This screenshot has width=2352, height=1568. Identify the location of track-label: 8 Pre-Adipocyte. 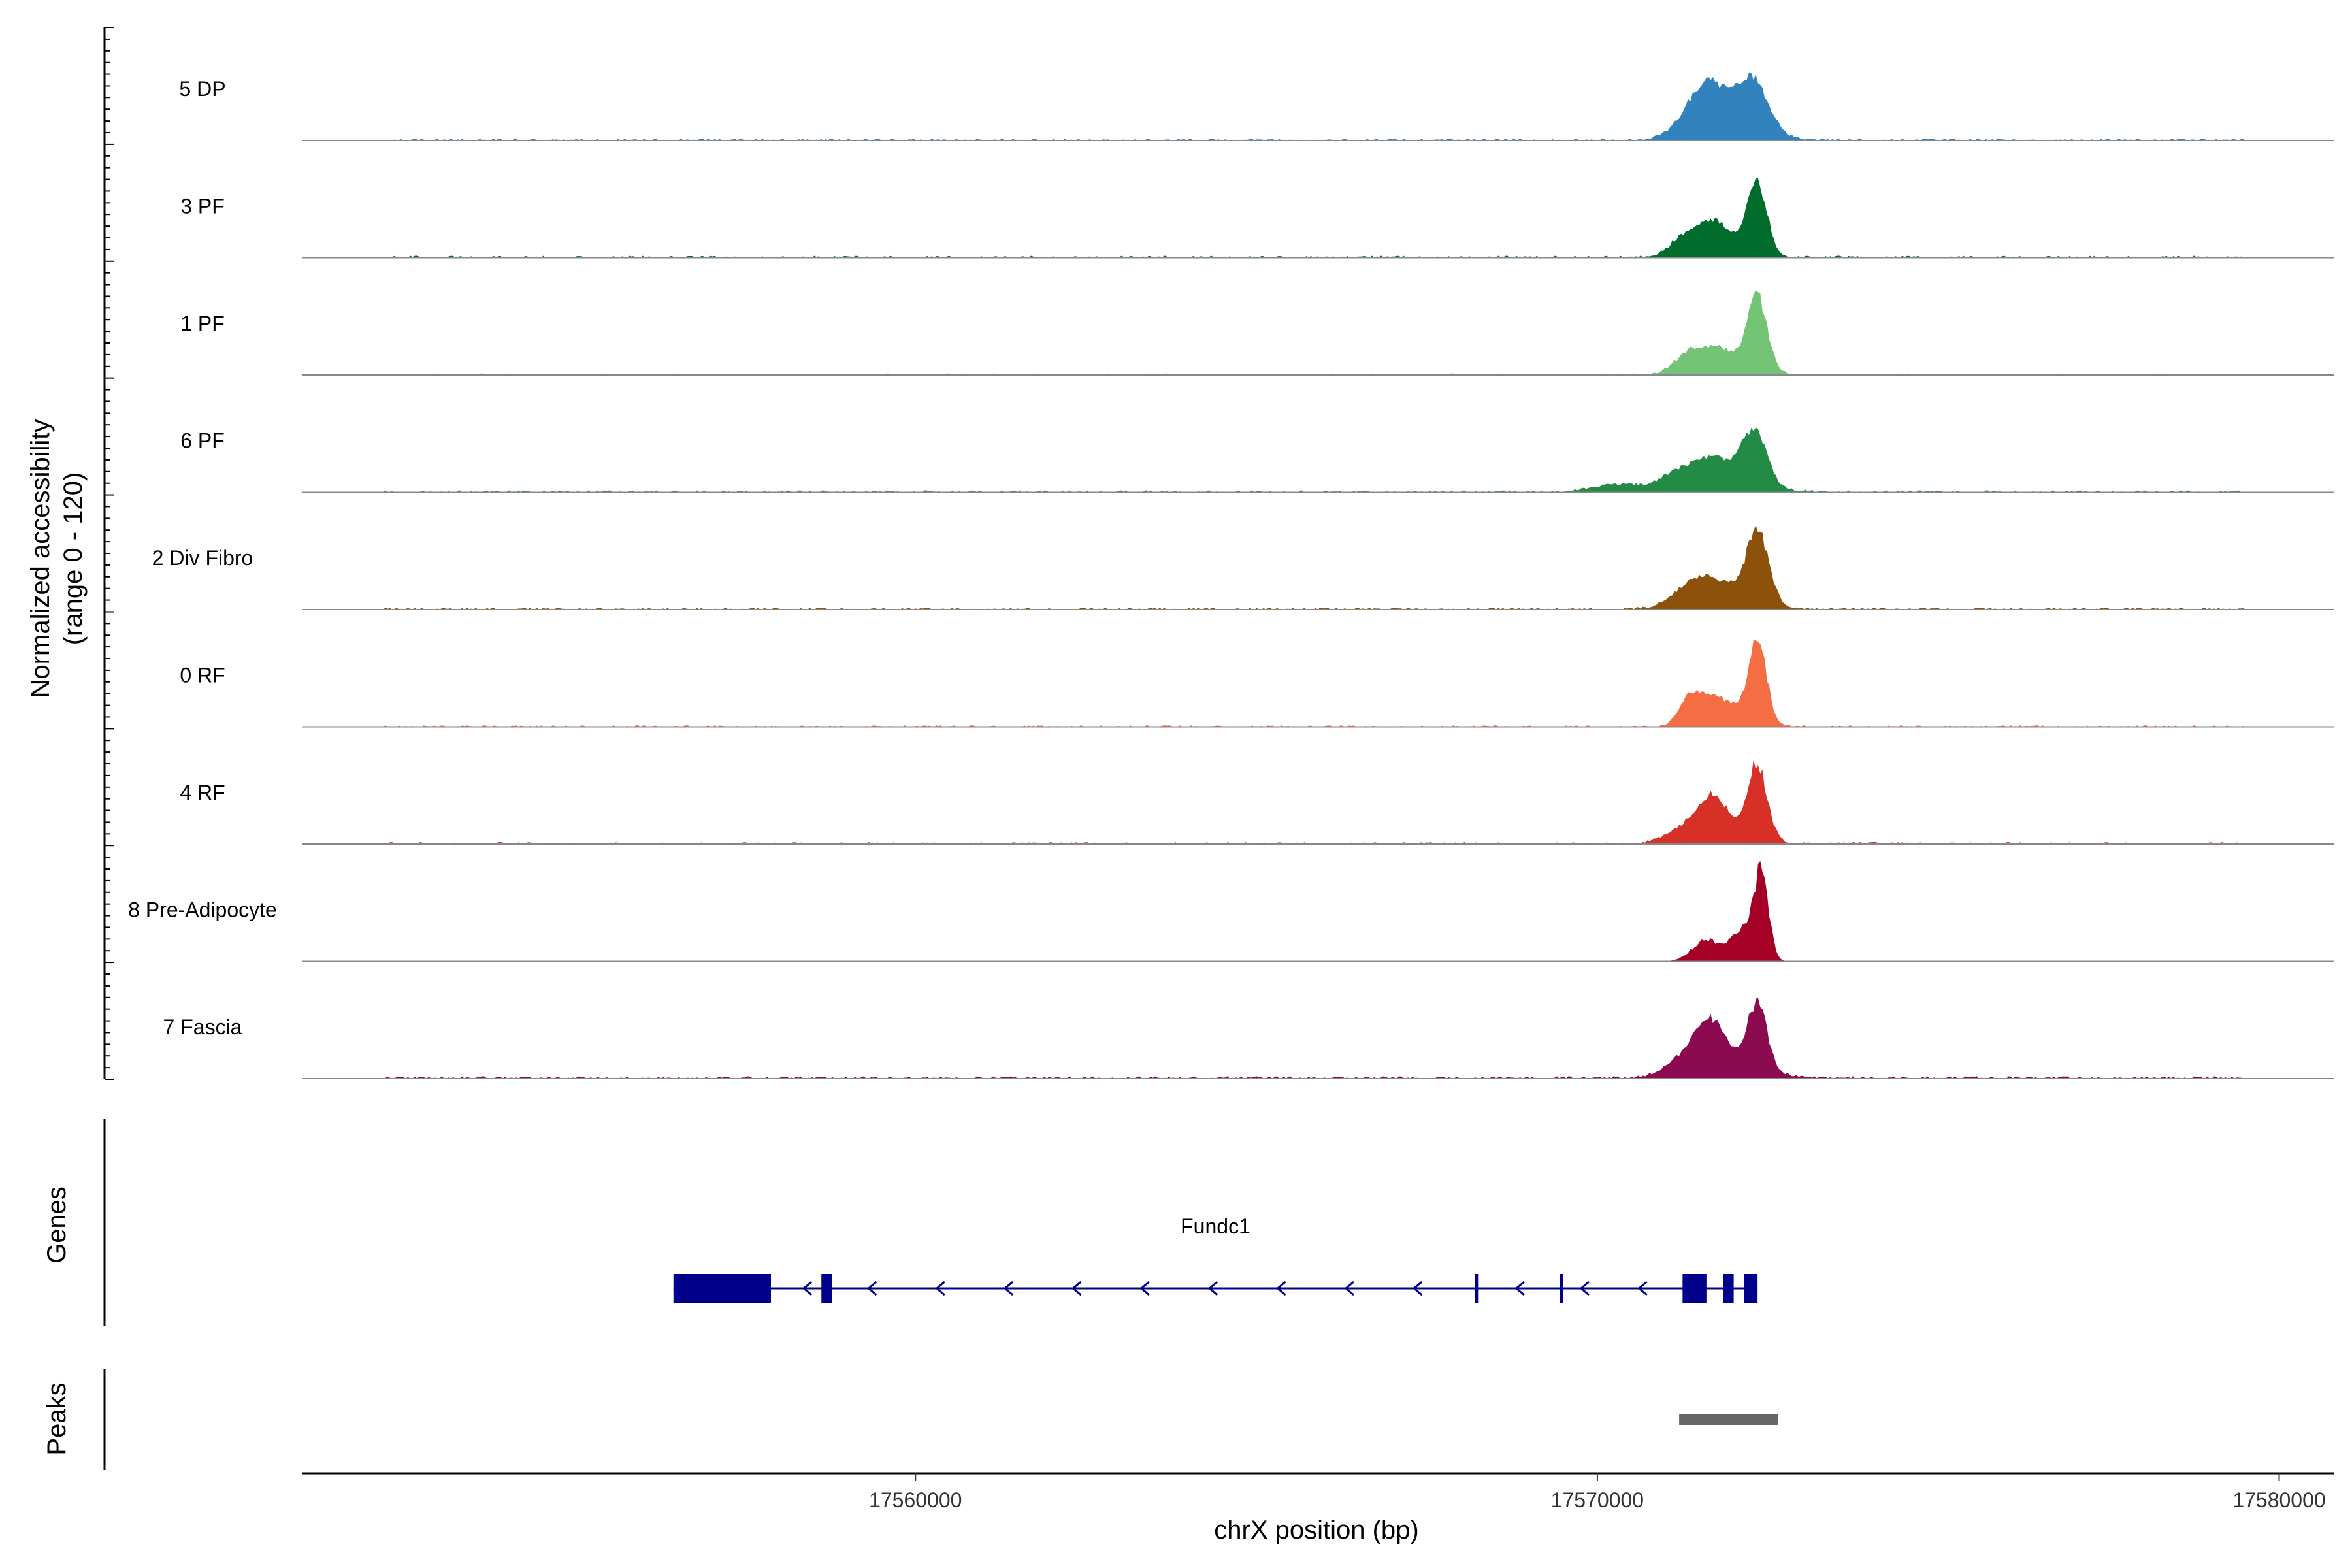
(202, 910).